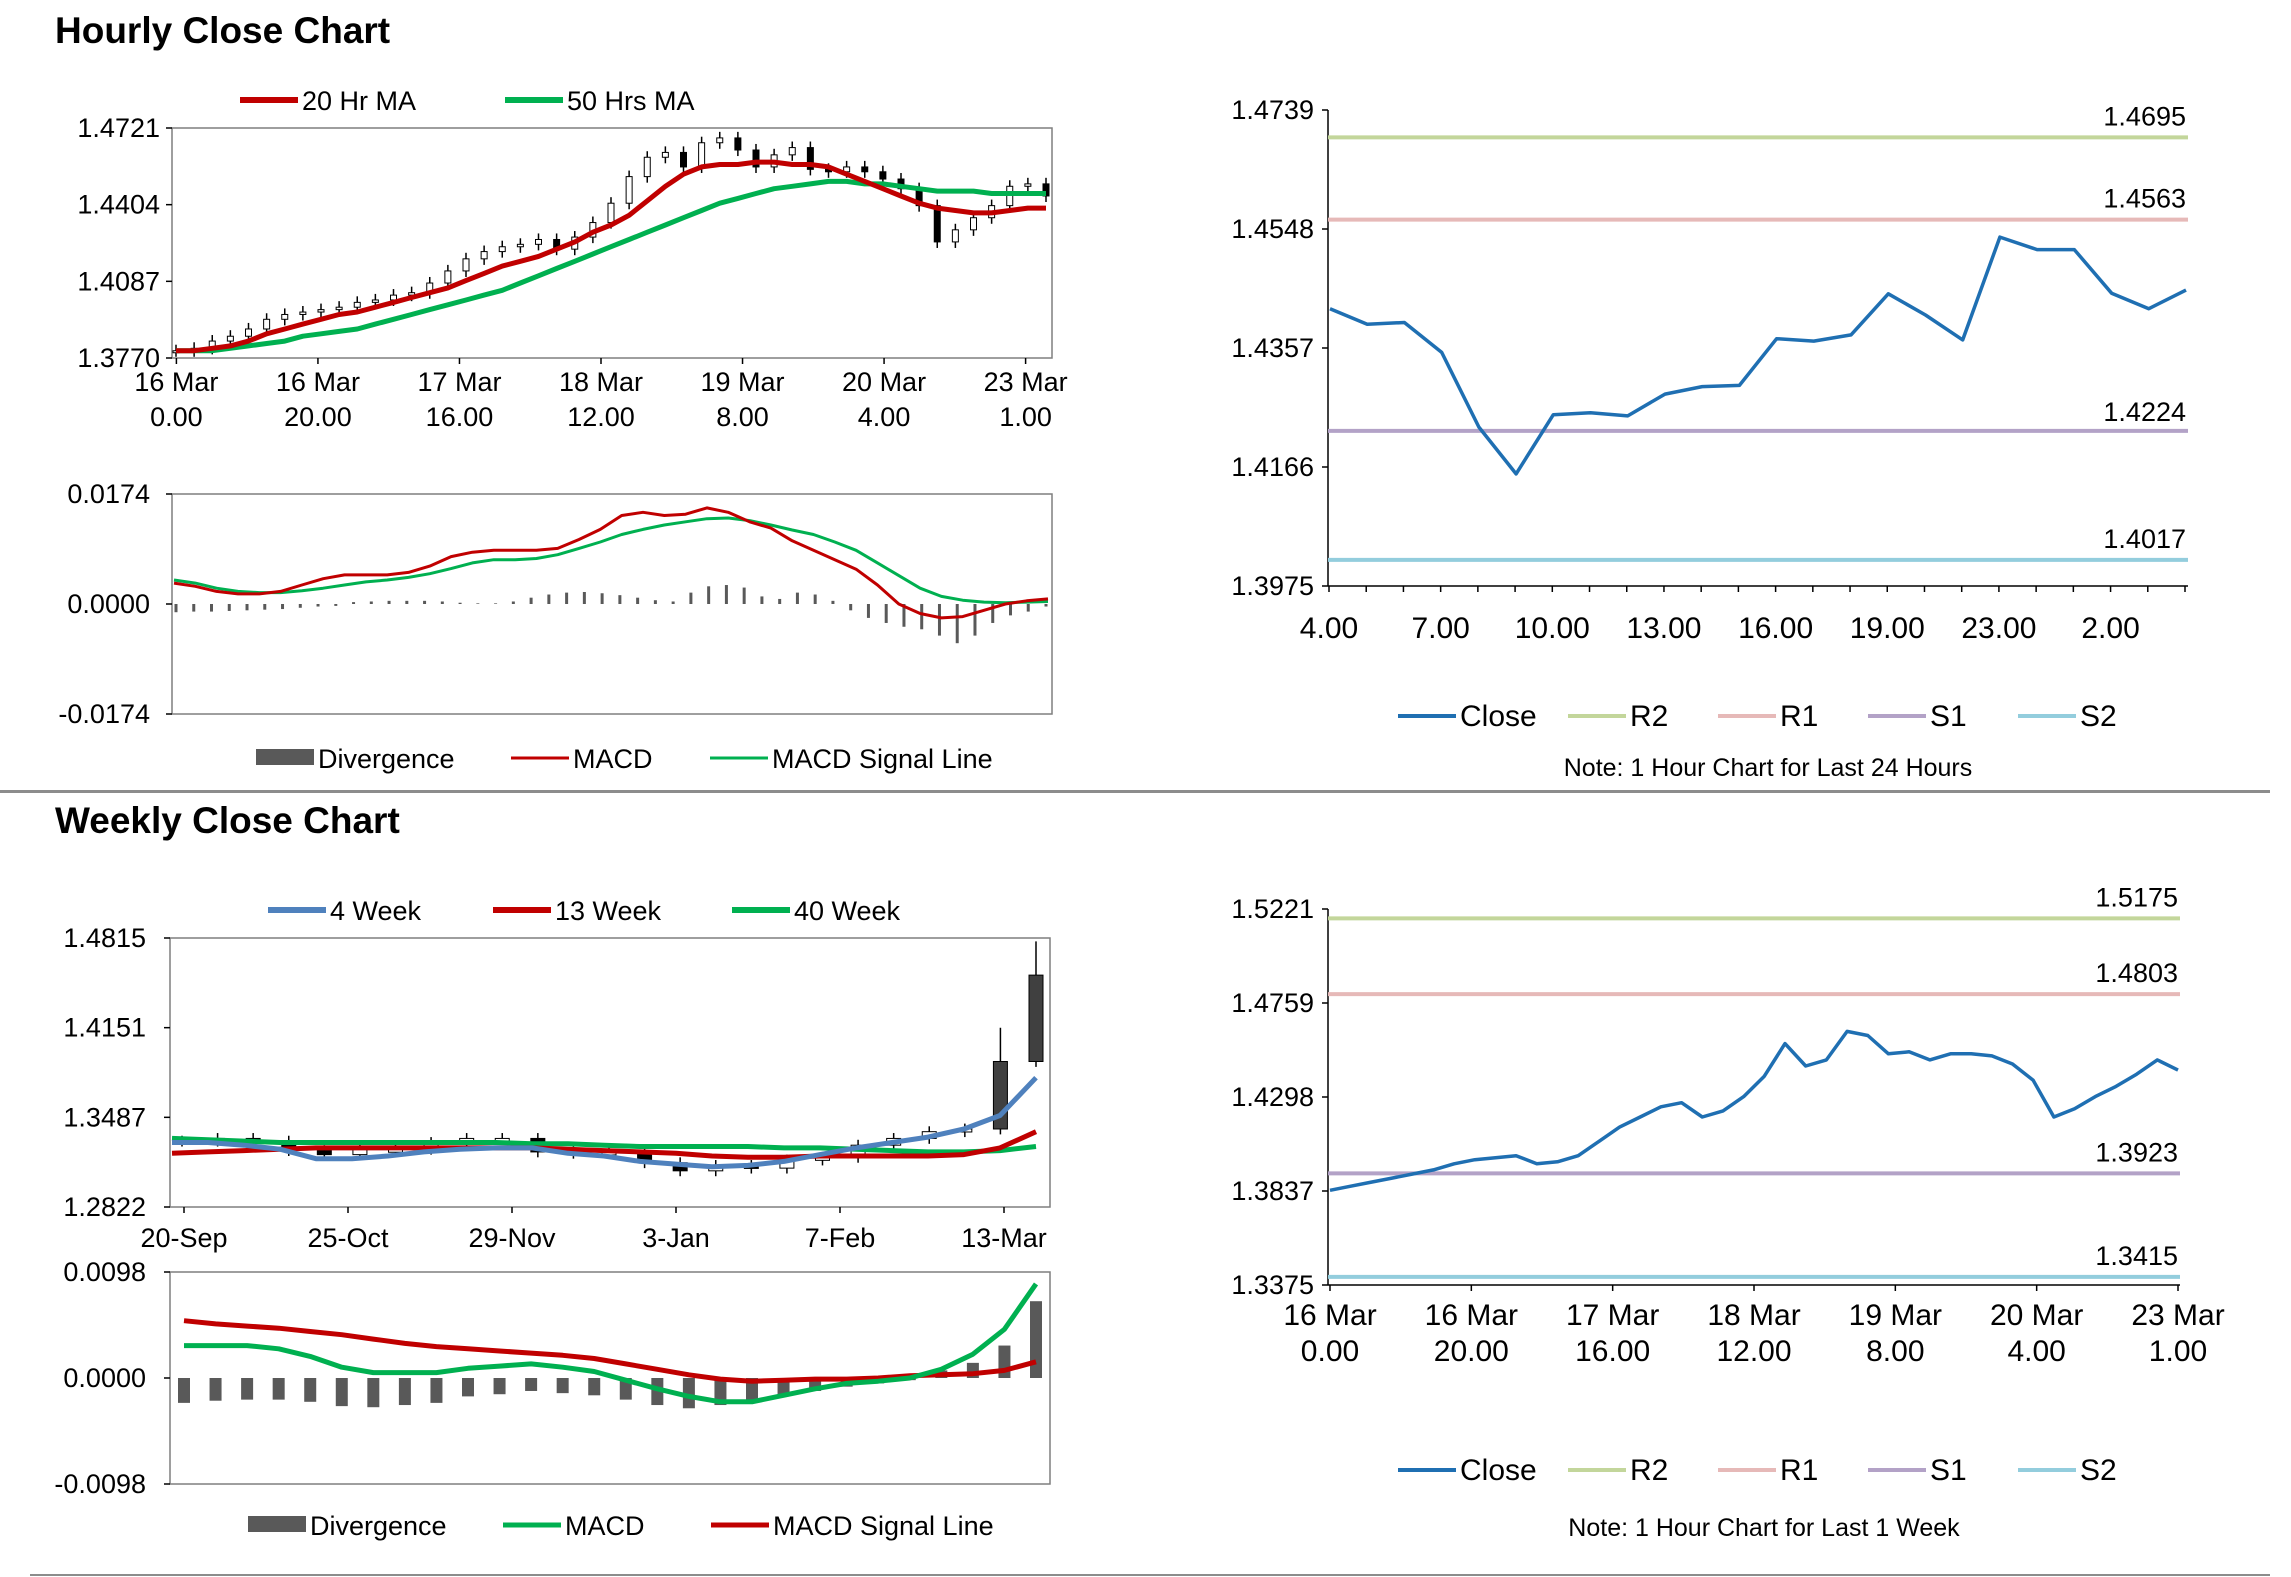 The image size is (2291, 1577). I want to click on y-tick-label: 1.4548, so click(1272, 229).